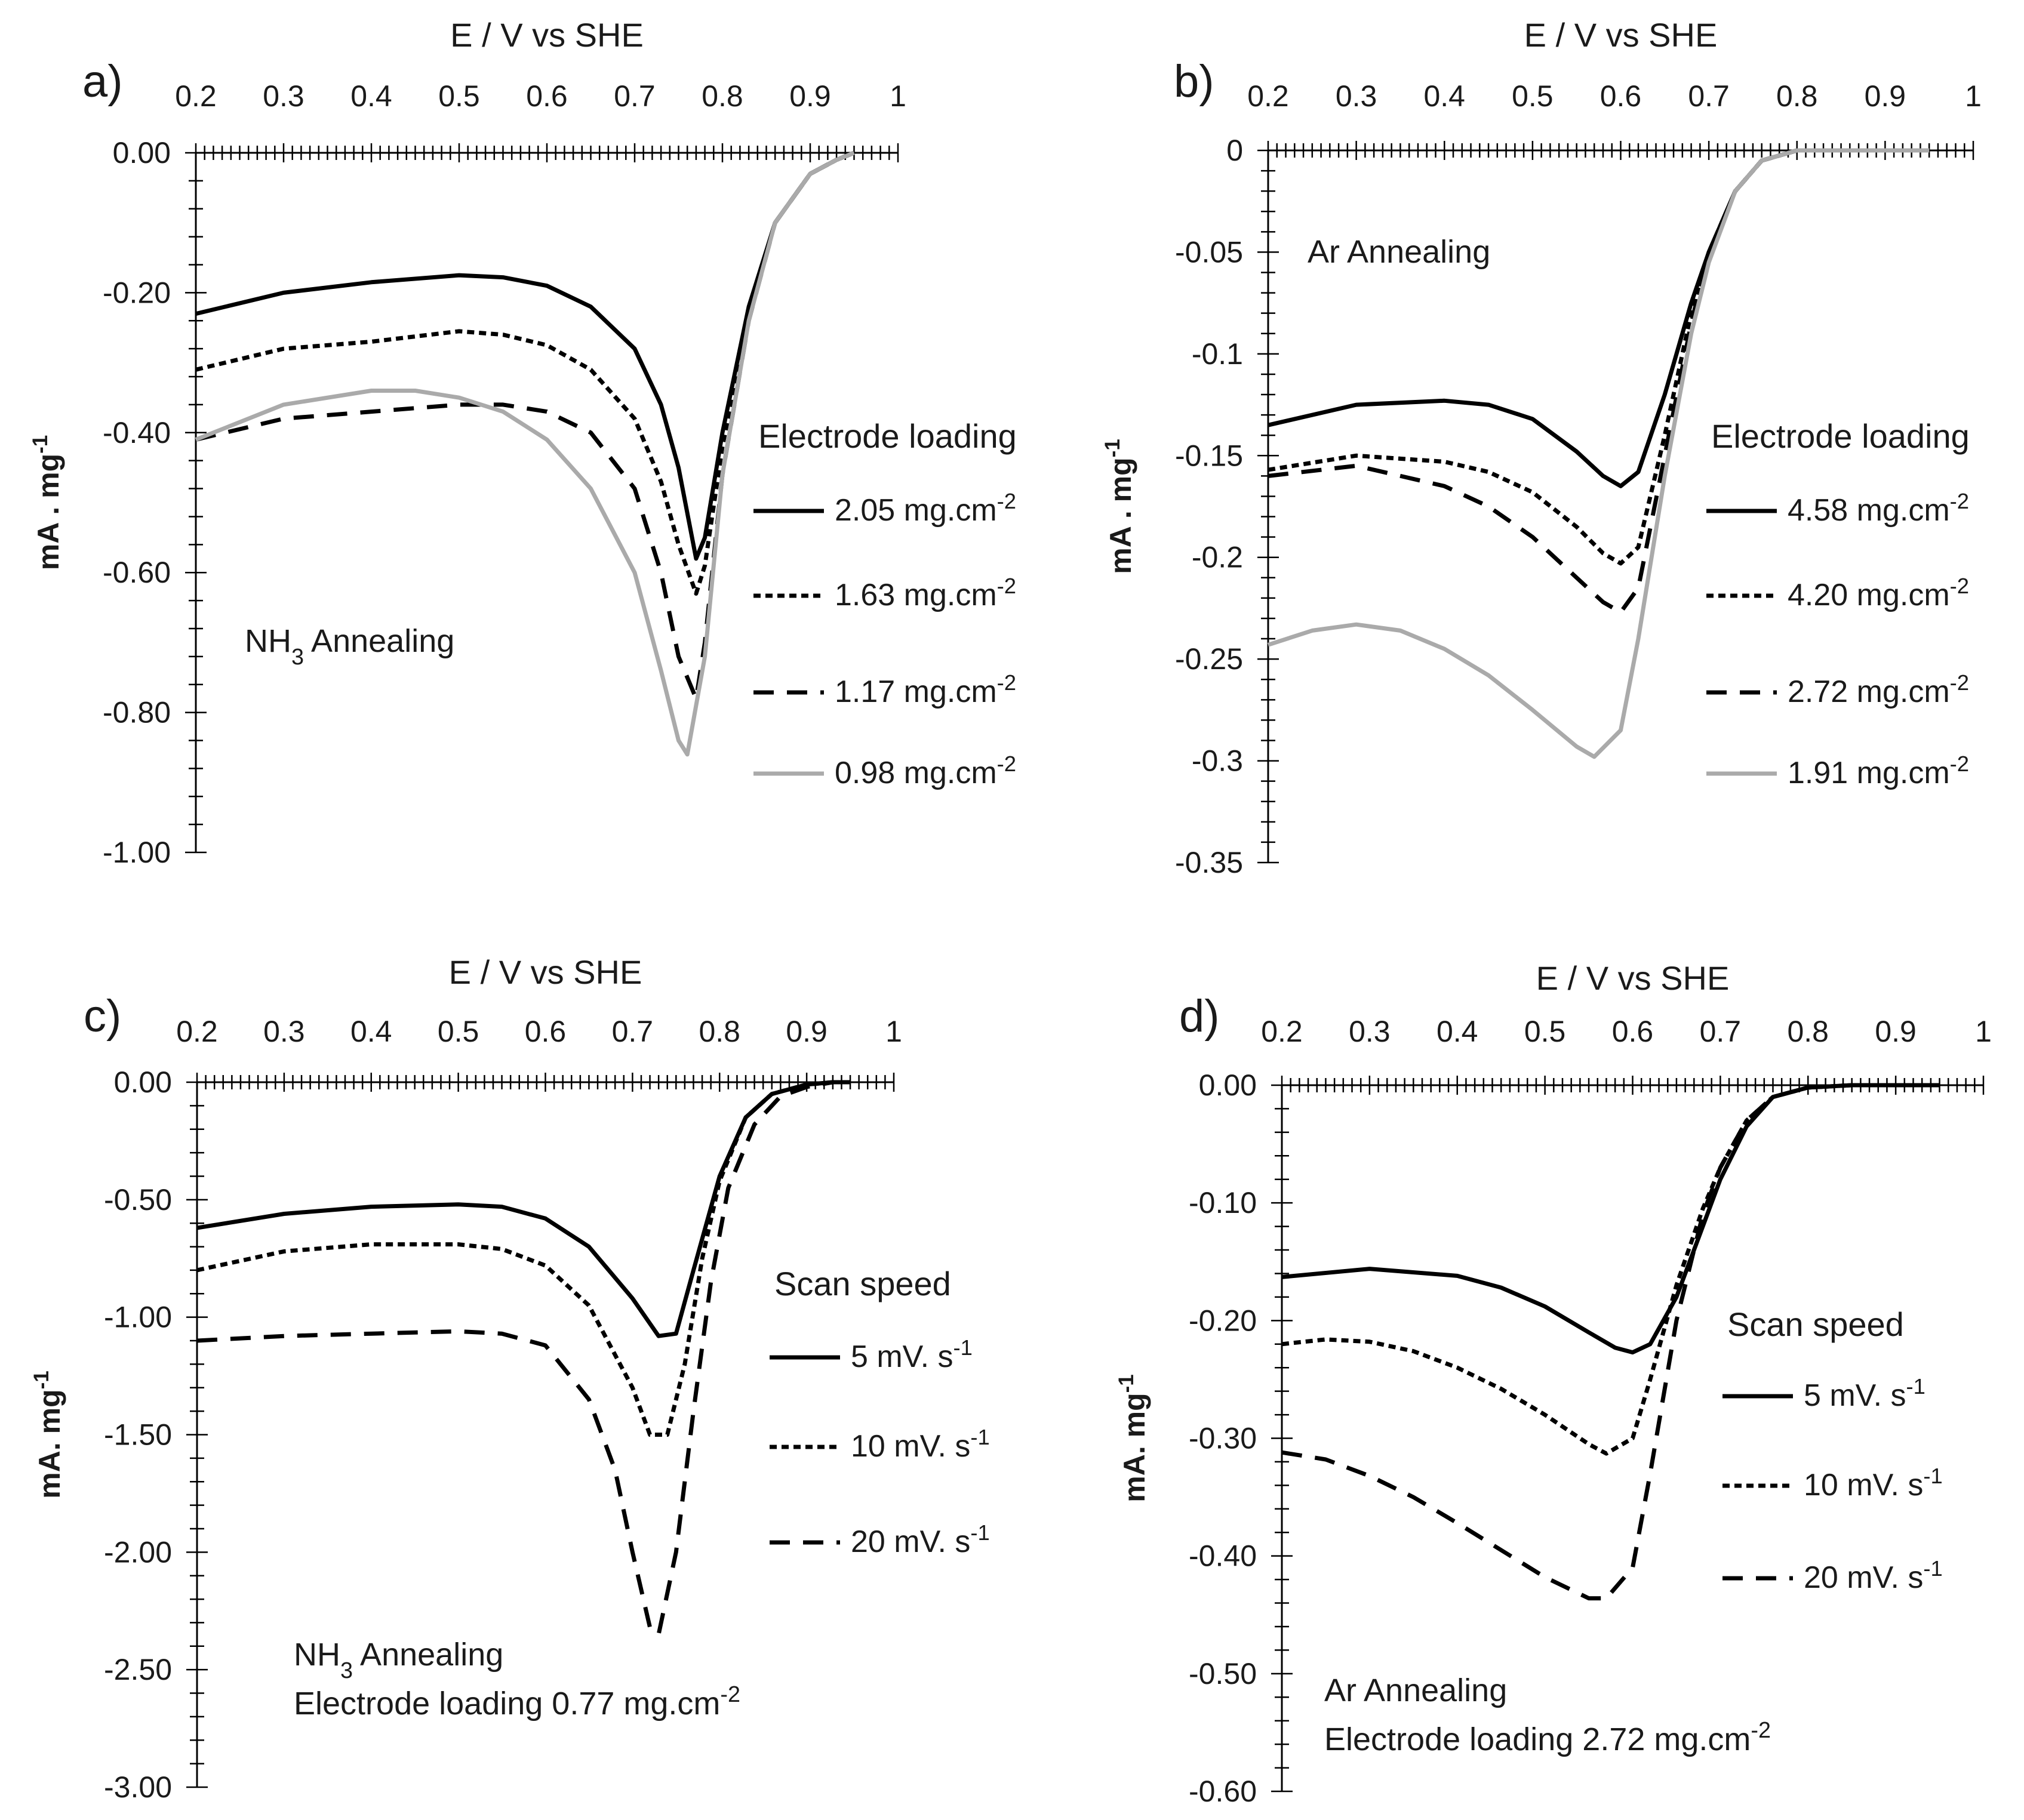  I want to click on panel-a-x-tick-label: 0.9, so click(810, 96).